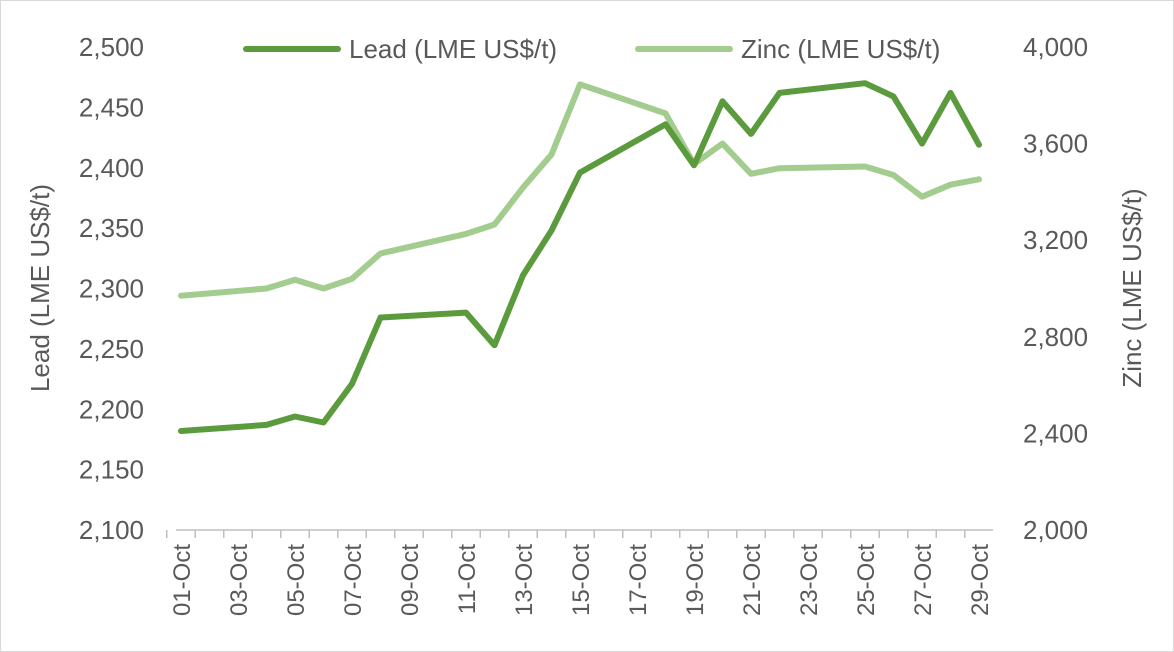 This screenshot has width=1174, height=652. Describe the element at coordinates (1055, 433) in the screenshot. I see `right-y-tick-label: 2,400` at that location.